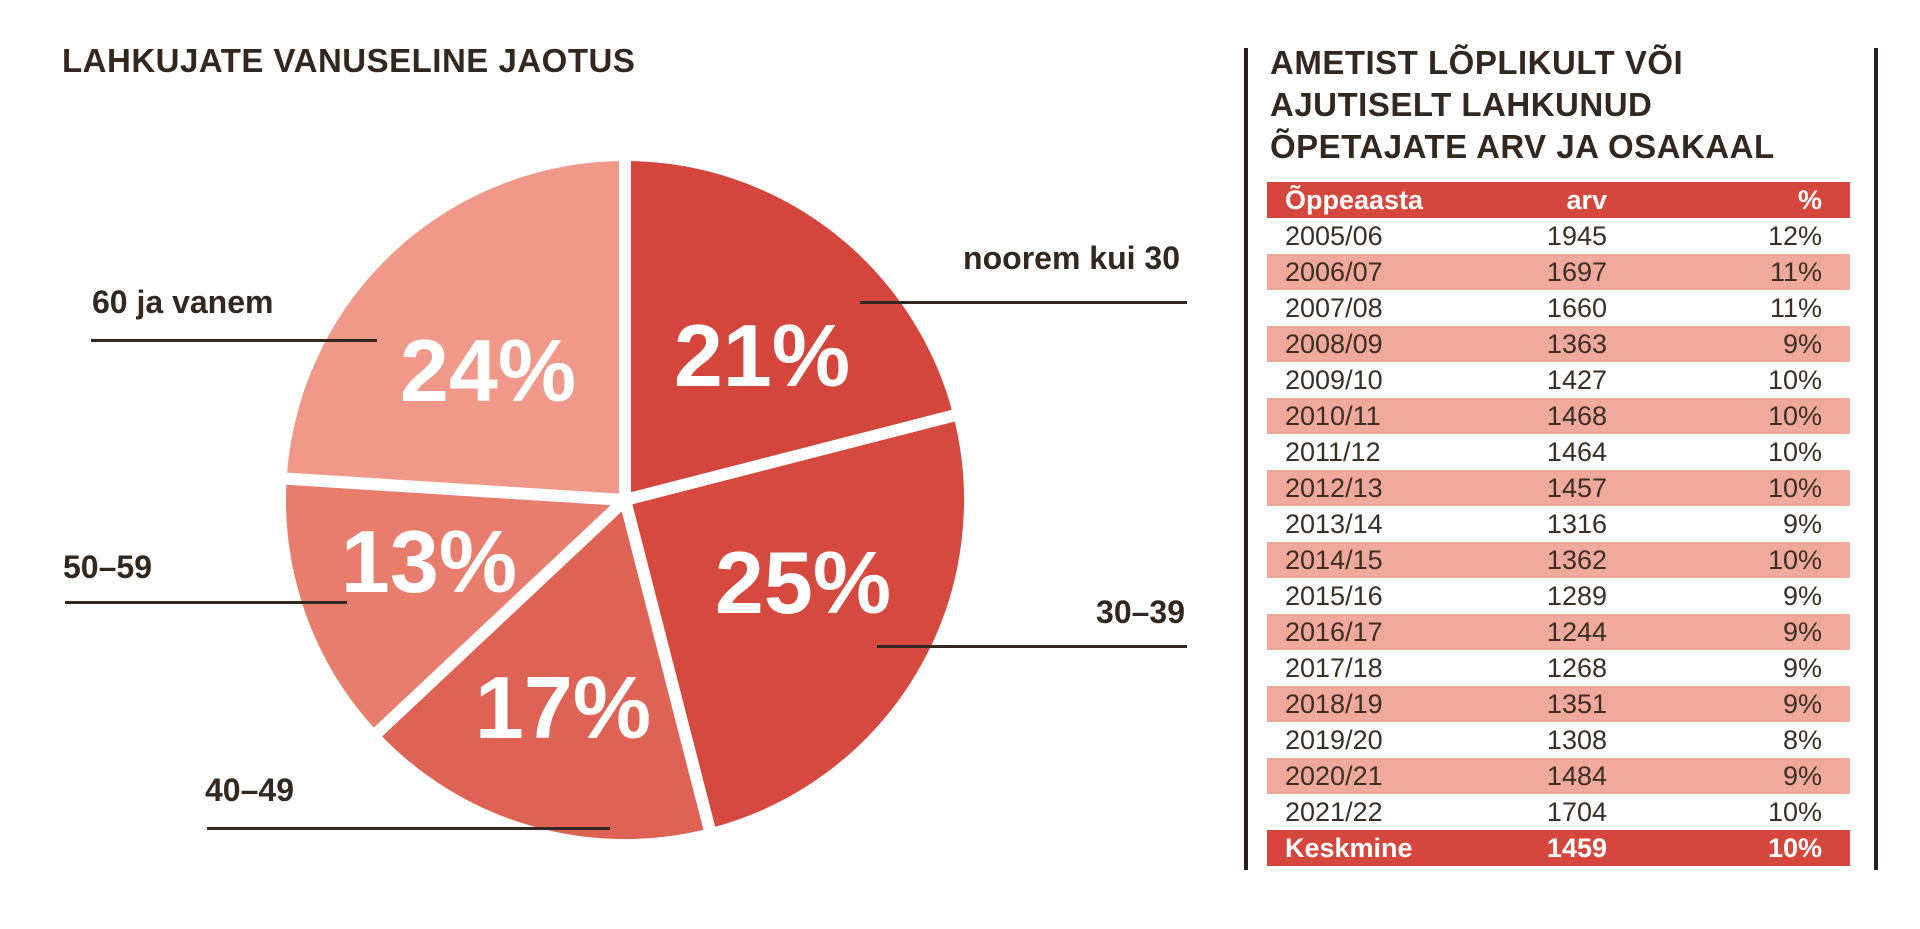 This screenshot has height=929, width=1920. Describe the element at coordinates (1576, 524) in the screenshot. I see `count-cell: 1316` at that location.